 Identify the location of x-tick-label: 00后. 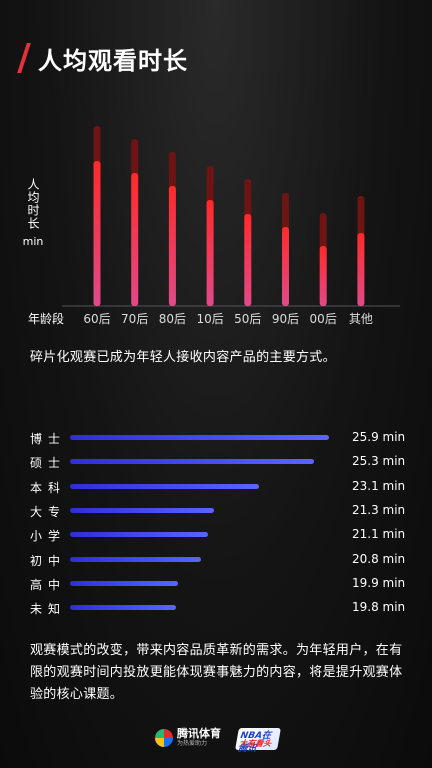
(323, 319).